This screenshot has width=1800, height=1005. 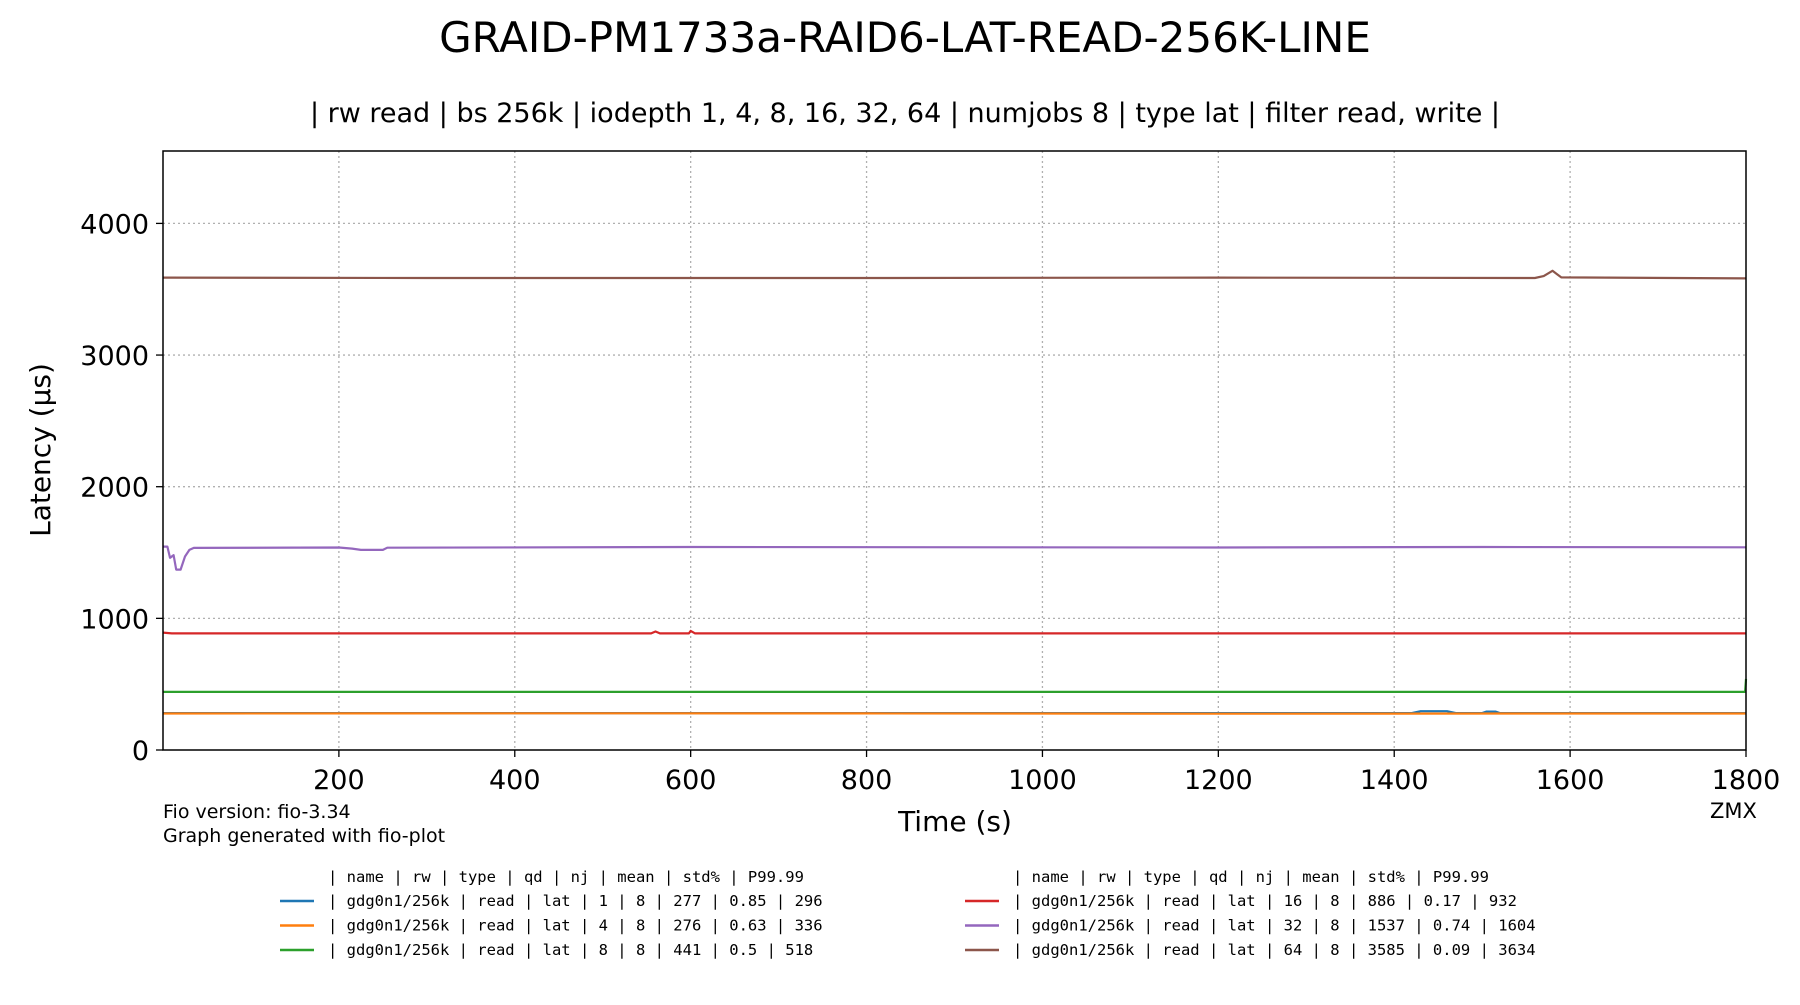 I want to click on x-tick-label: 1000, so click(x=1042, y=780).